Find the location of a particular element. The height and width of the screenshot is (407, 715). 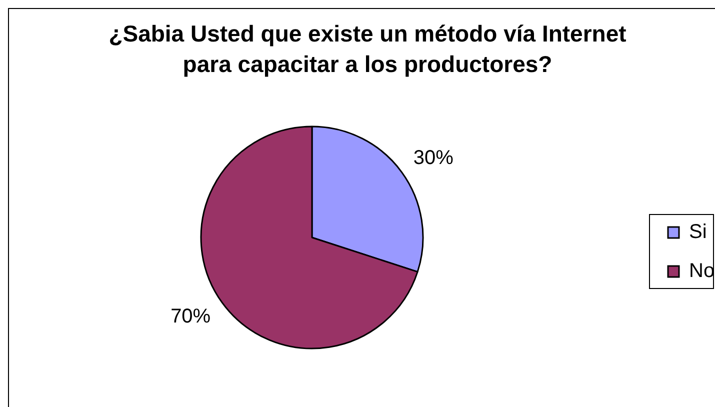

data-label: 30% is located at coordinates (433, 157).